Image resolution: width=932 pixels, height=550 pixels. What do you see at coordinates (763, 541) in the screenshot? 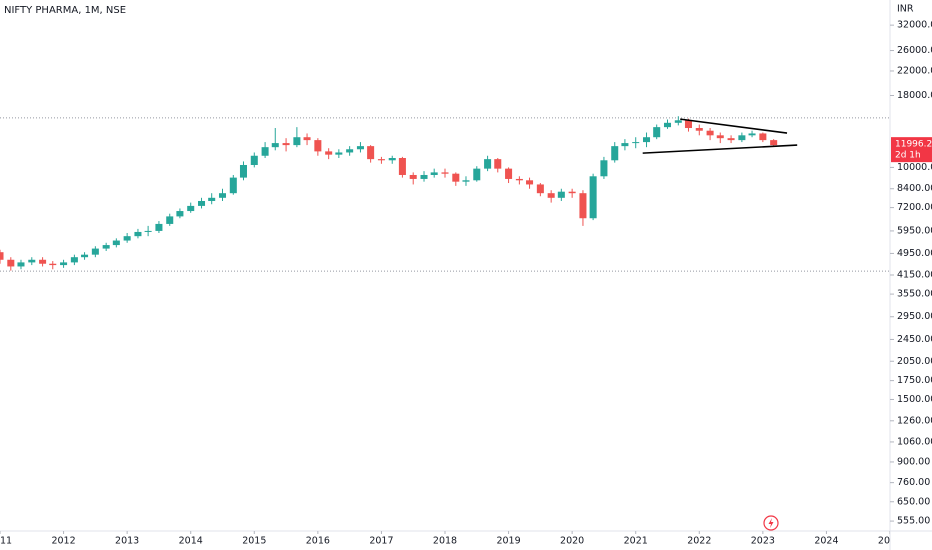
I see `x-tick-label: 2023` at bounding box center [763, 541].